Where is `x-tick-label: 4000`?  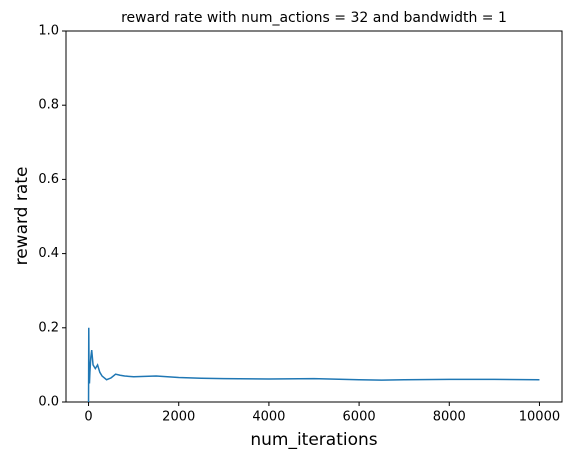 x-tick-label: 4000 is located at coordinates (268, 417).